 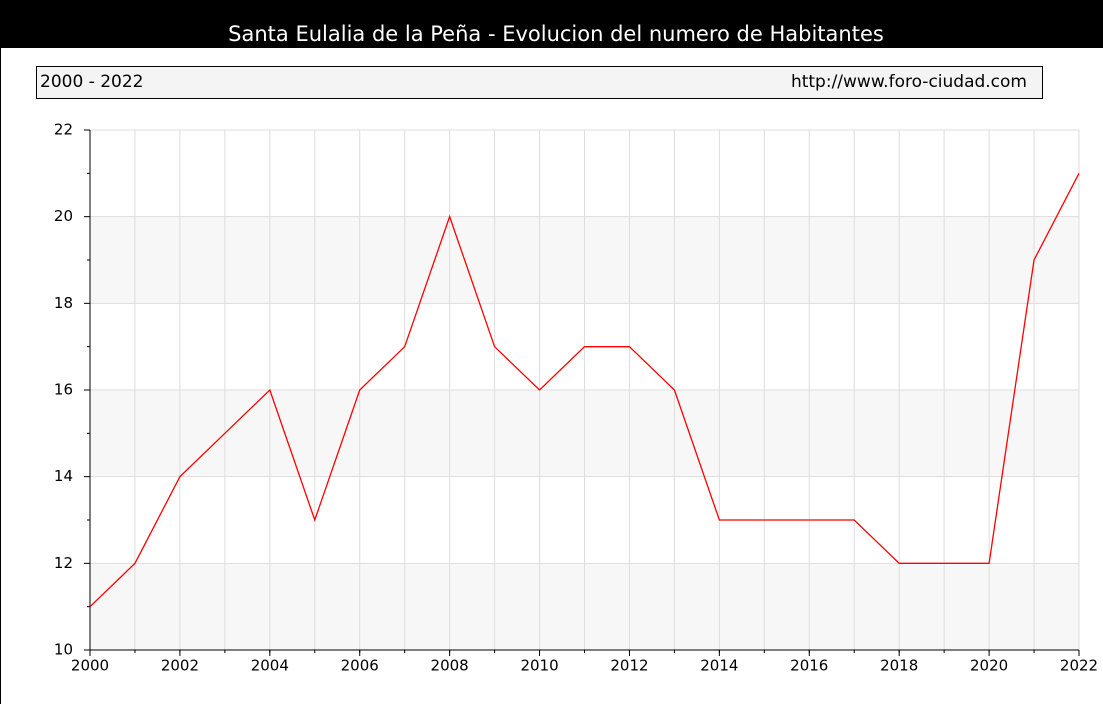 What do you see at coordinates (63, 130) in the screenshot?
I see `y-tick-label: 22` at bounding box center [63, 130].